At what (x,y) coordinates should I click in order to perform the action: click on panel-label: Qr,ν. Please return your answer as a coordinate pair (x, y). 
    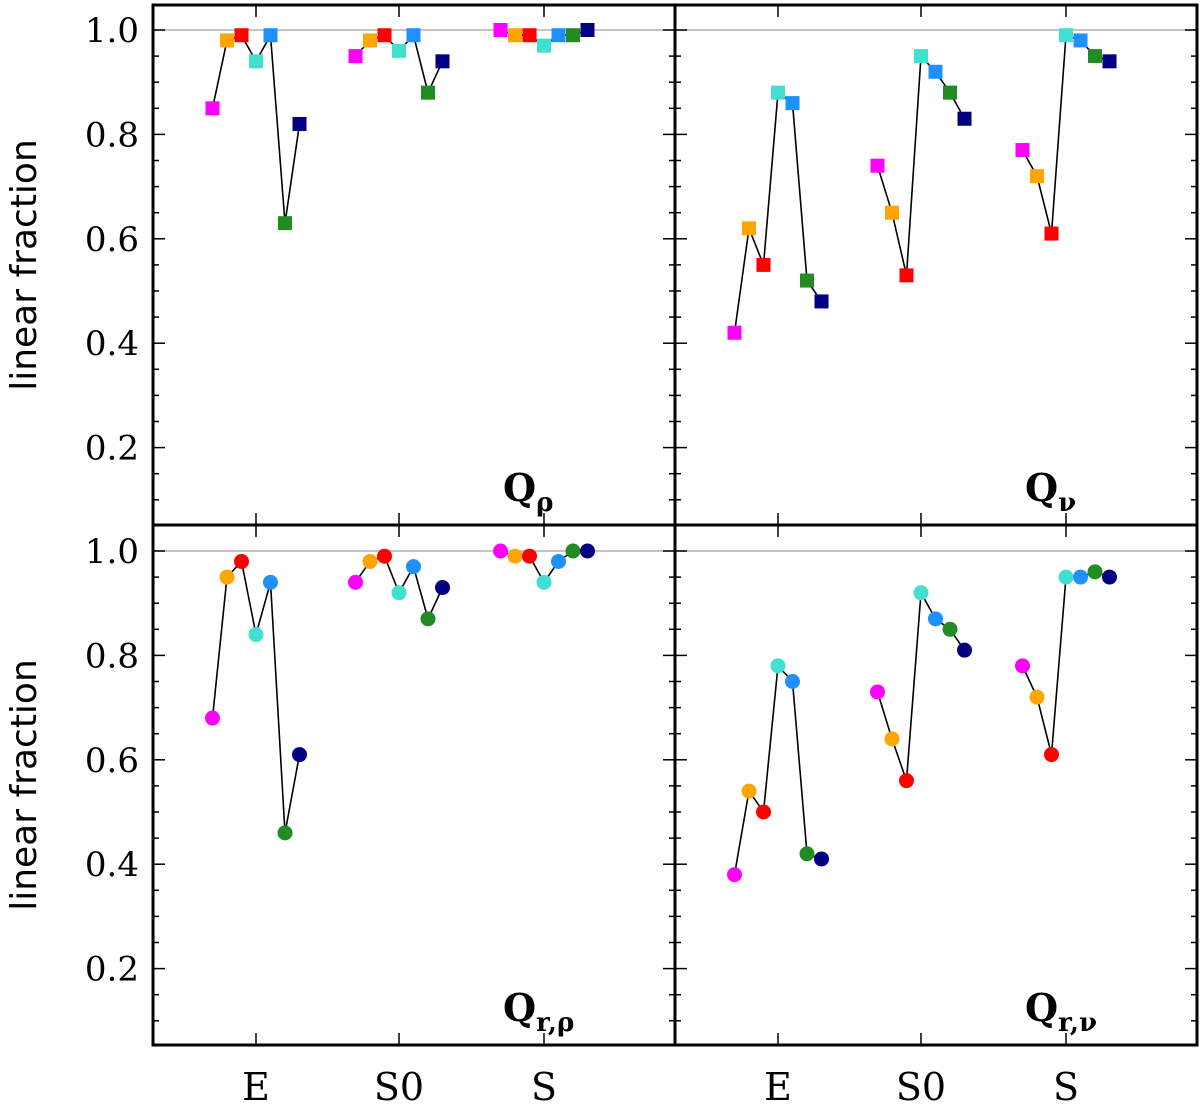
    Looking at the image, I should click on (1061, 1011).